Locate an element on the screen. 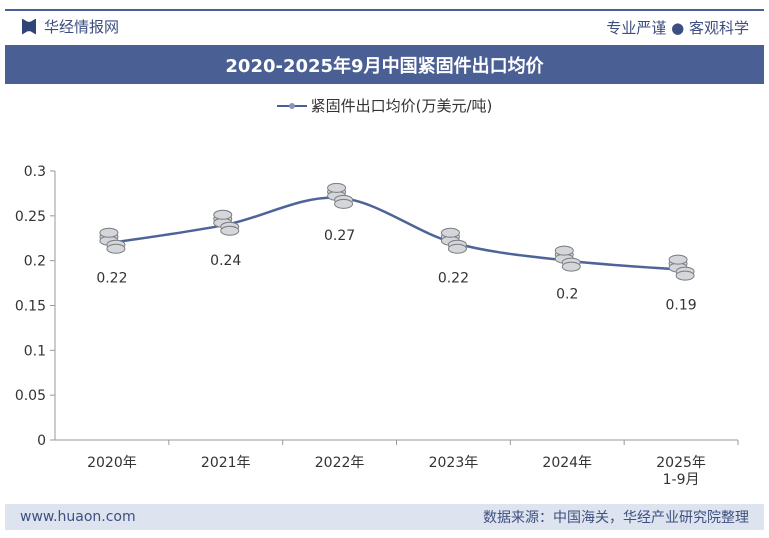  legend-line-icon is located at coordinates (291, 105).